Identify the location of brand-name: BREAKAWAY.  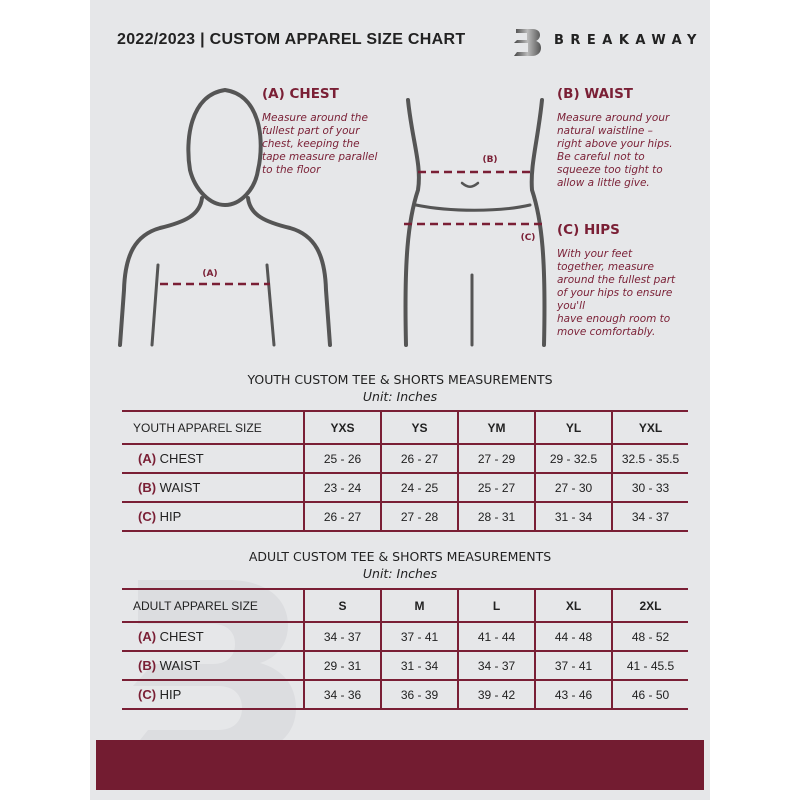
(628, 40).